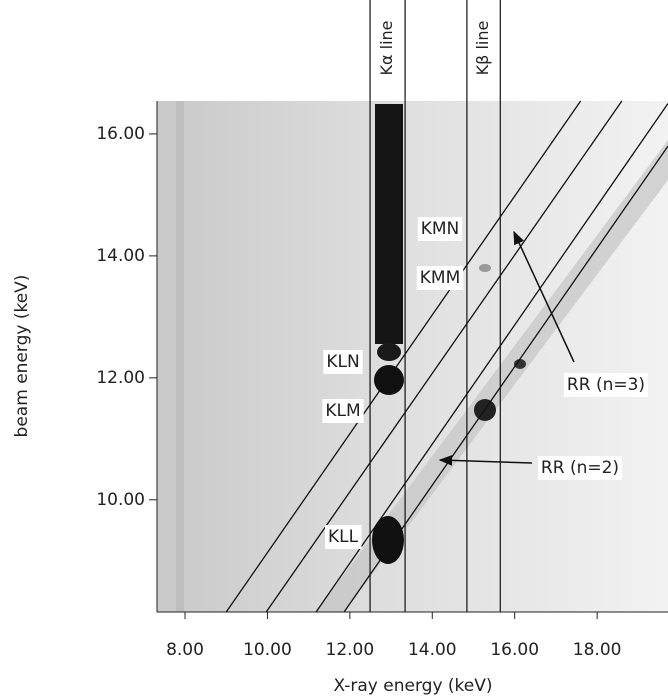  What do you see at coordinates (120, 378) in the screenshot?
I see `y-tick-label: 12.00` at bounding box center [120, 378].